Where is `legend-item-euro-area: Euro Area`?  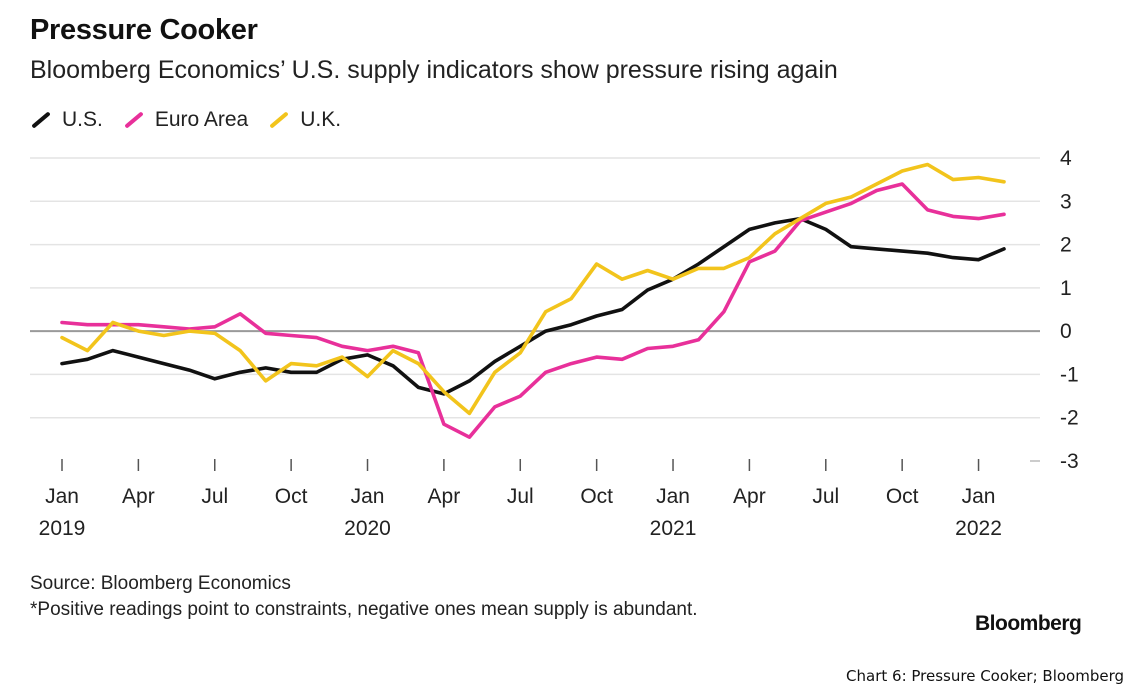 legend-item-euro-area: Euro Area is located at coordinates (185, 120).